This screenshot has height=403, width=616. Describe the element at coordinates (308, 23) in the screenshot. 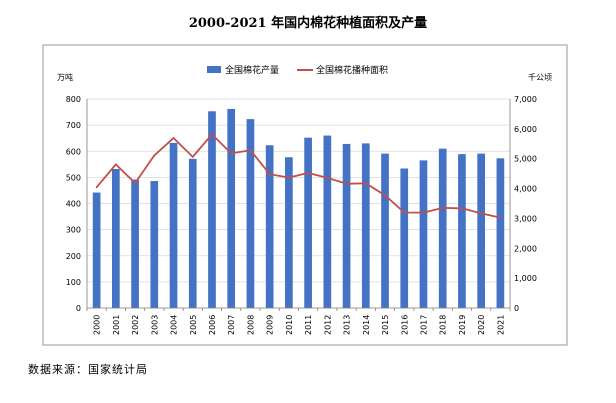

I see `chart-title: 2000-2021 年国内棉花种植面积及产量` at that location.